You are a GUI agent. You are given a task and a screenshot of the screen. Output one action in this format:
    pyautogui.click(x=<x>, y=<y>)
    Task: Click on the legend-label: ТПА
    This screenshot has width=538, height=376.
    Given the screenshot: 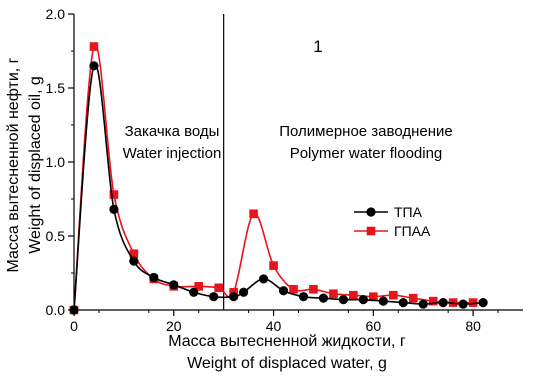 What is the action you would take?
    pyautogui.click(x=408, y=212)
    